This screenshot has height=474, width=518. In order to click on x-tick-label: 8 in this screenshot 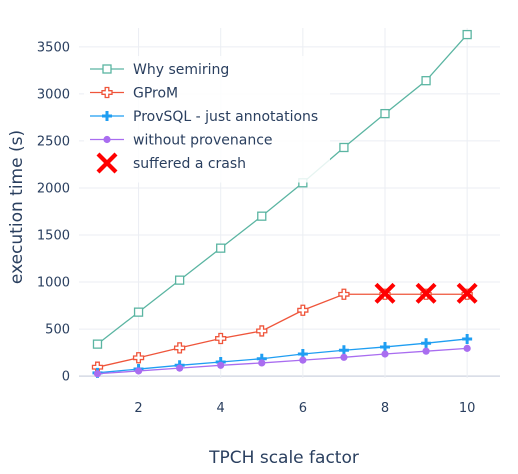, I will do `click(385, 408)`.